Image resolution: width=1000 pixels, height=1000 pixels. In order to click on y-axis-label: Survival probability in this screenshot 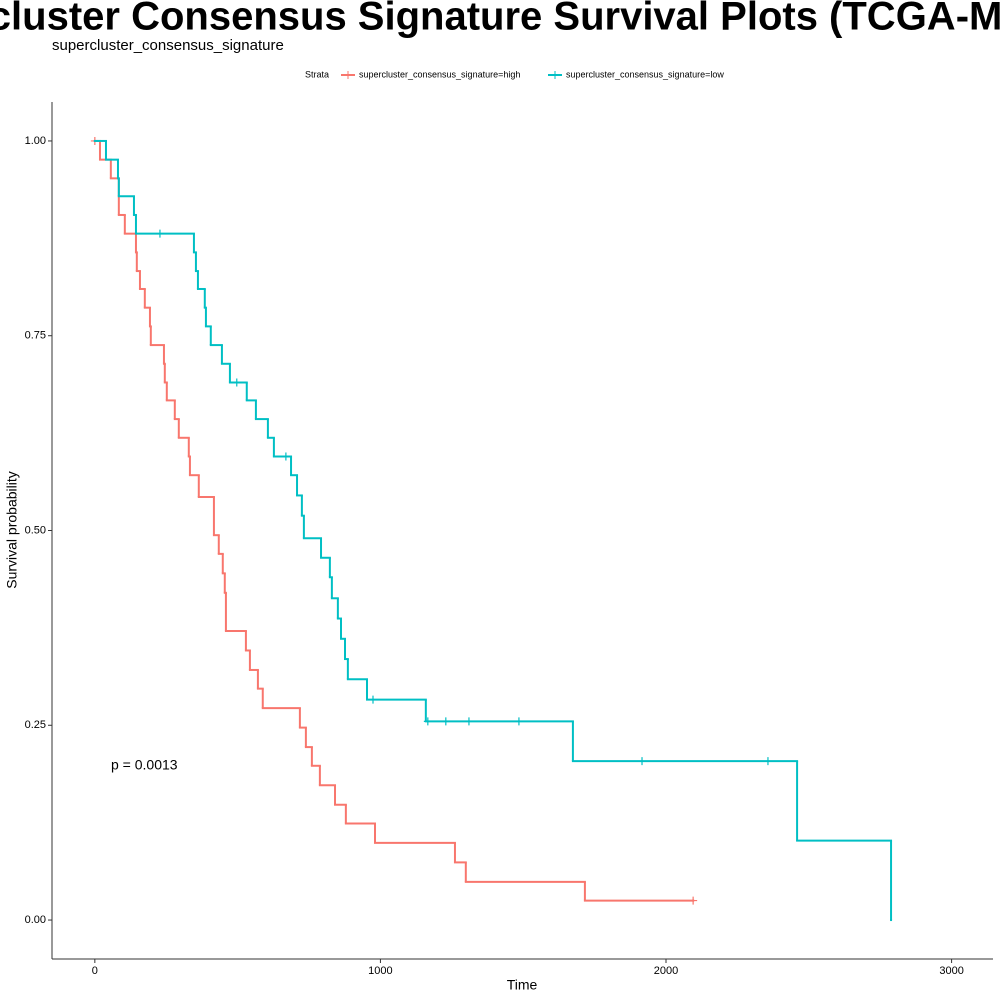, I will do `click(12, 530)`.